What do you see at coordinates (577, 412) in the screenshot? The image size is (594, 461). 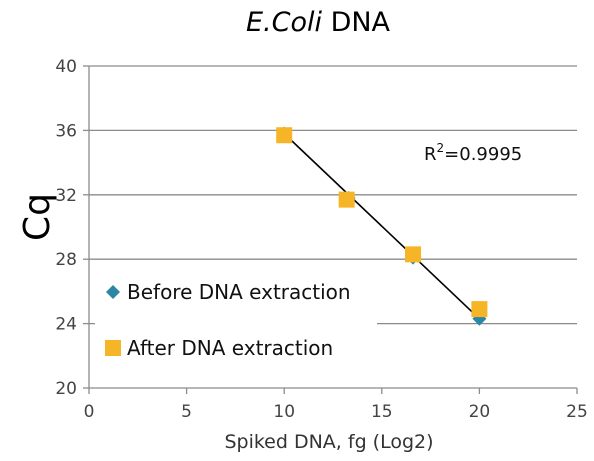 I see `x-tick-label-25: 25` at bounding box center [577, 412].